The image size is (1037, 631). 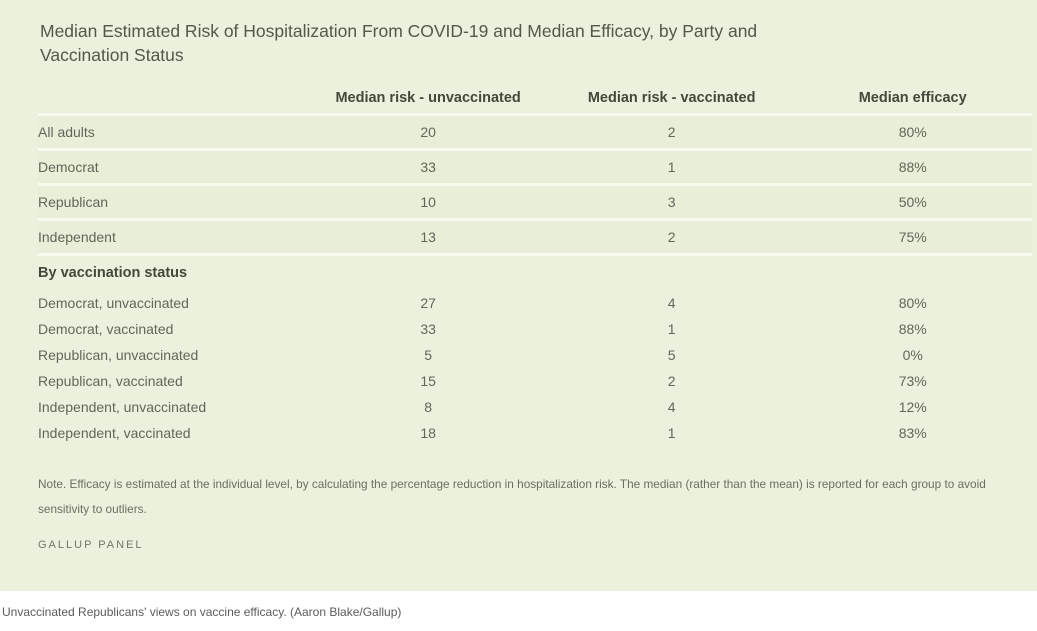 What do you see at coordinates (535, 303) in the screenshot?
I see `table-row-democrat-unvaccinated: Democrat, unvaccinated 27 4 80%` at bounding box center [535, 303].